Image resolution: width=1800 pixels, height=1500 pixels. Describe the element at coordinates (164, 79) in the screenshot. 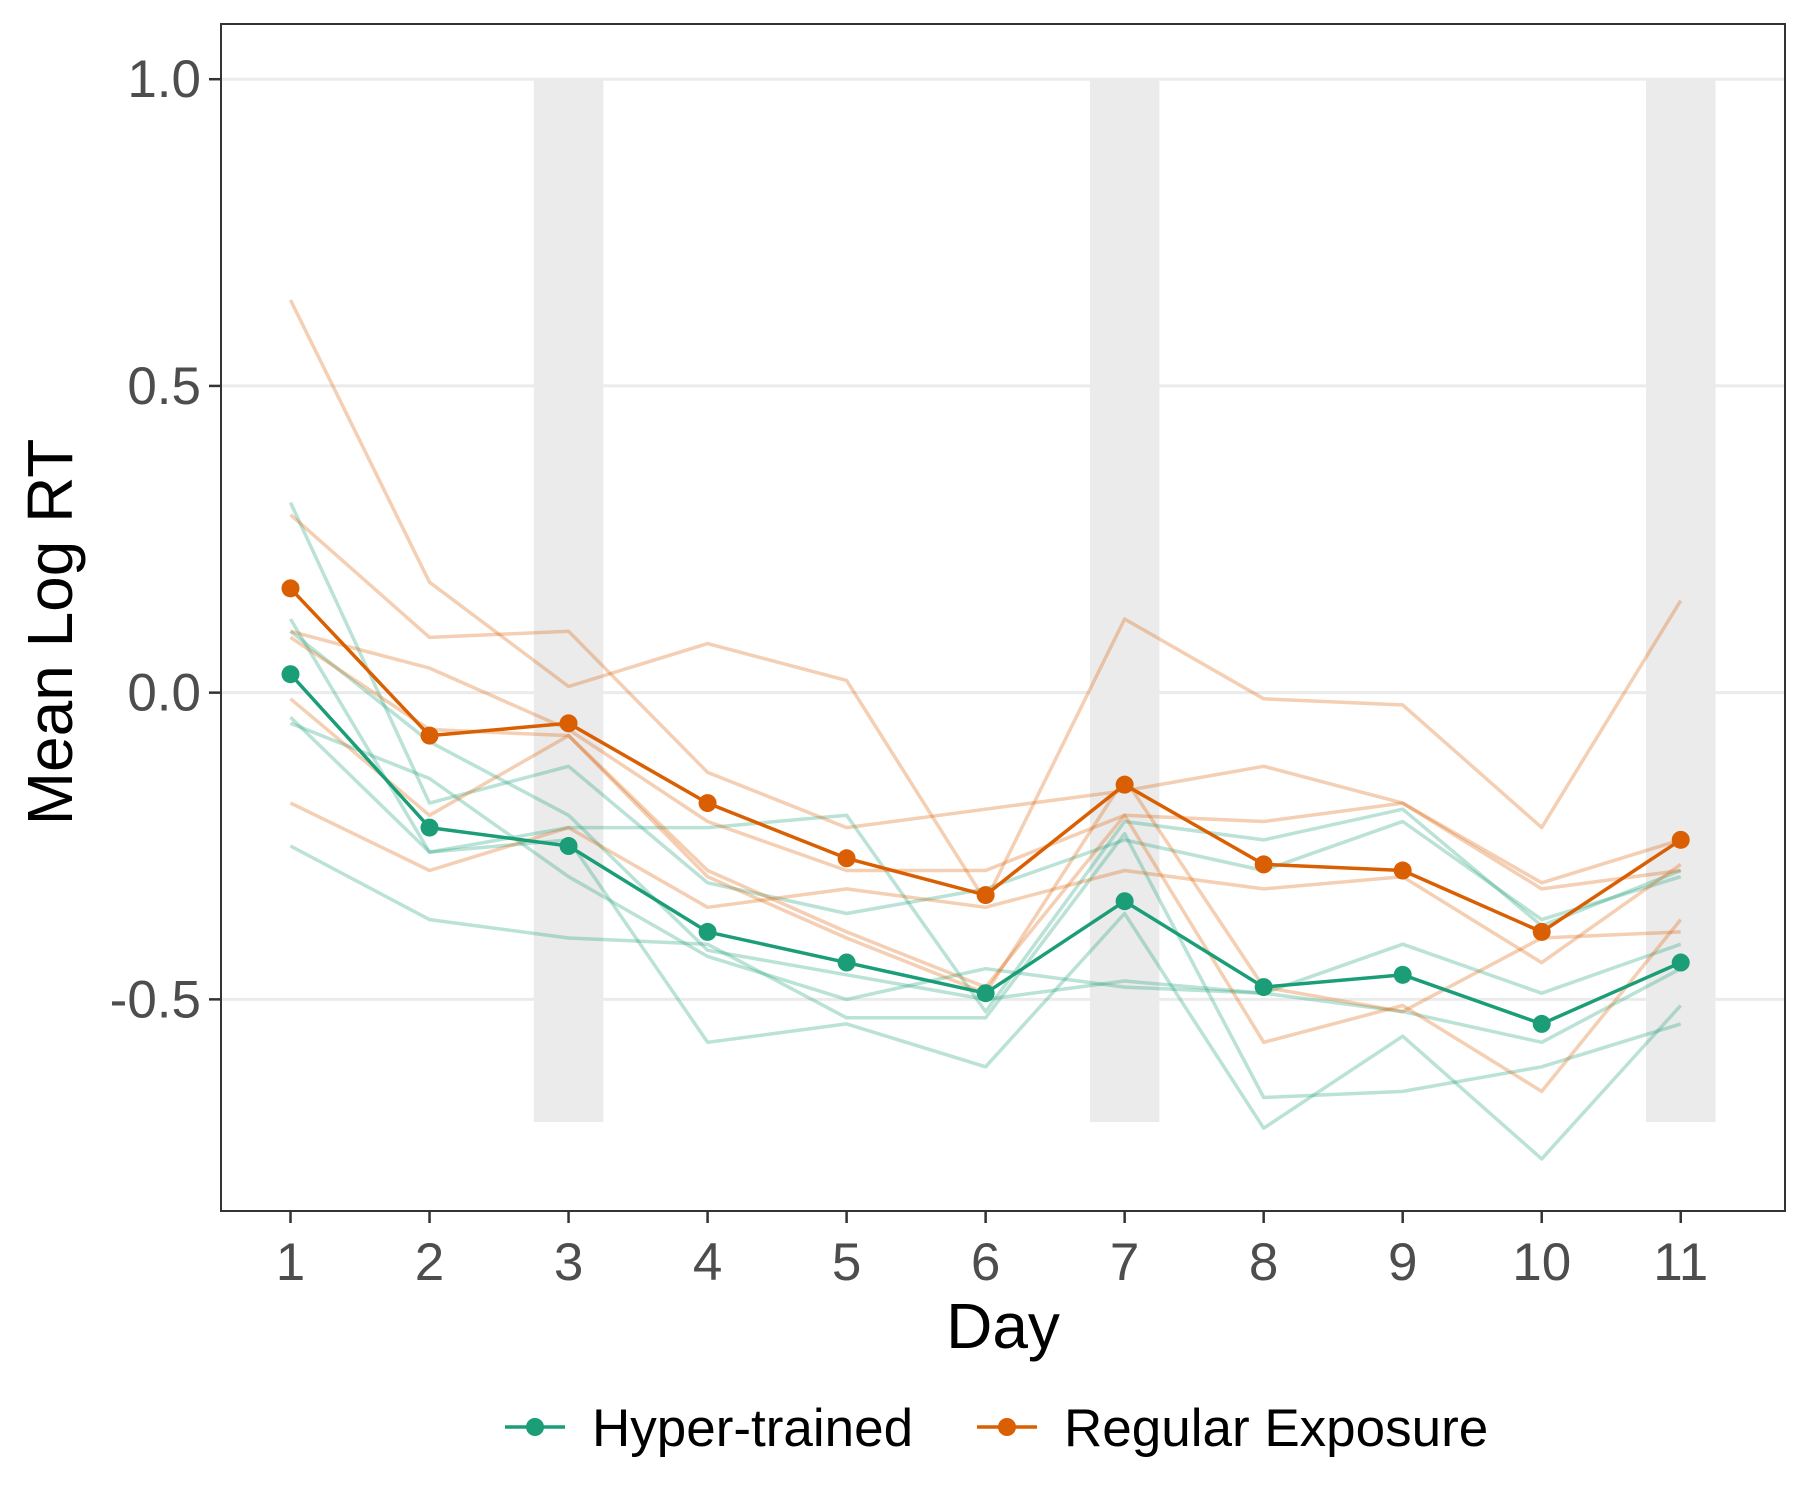

I see `y-tick-label: 1.0` at that location.